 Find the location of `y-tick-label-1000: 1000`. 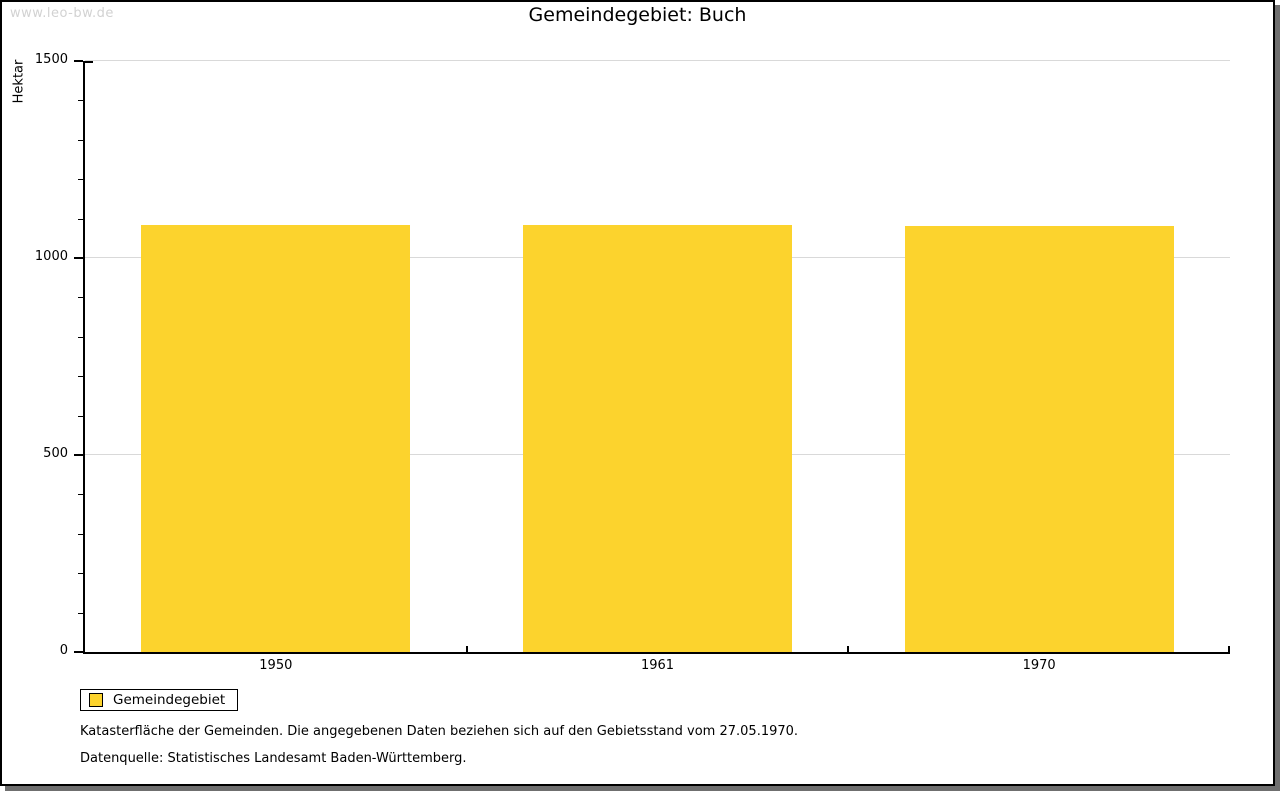

y-tick-label-1000: 1000 is located at coordinates (51, 256).